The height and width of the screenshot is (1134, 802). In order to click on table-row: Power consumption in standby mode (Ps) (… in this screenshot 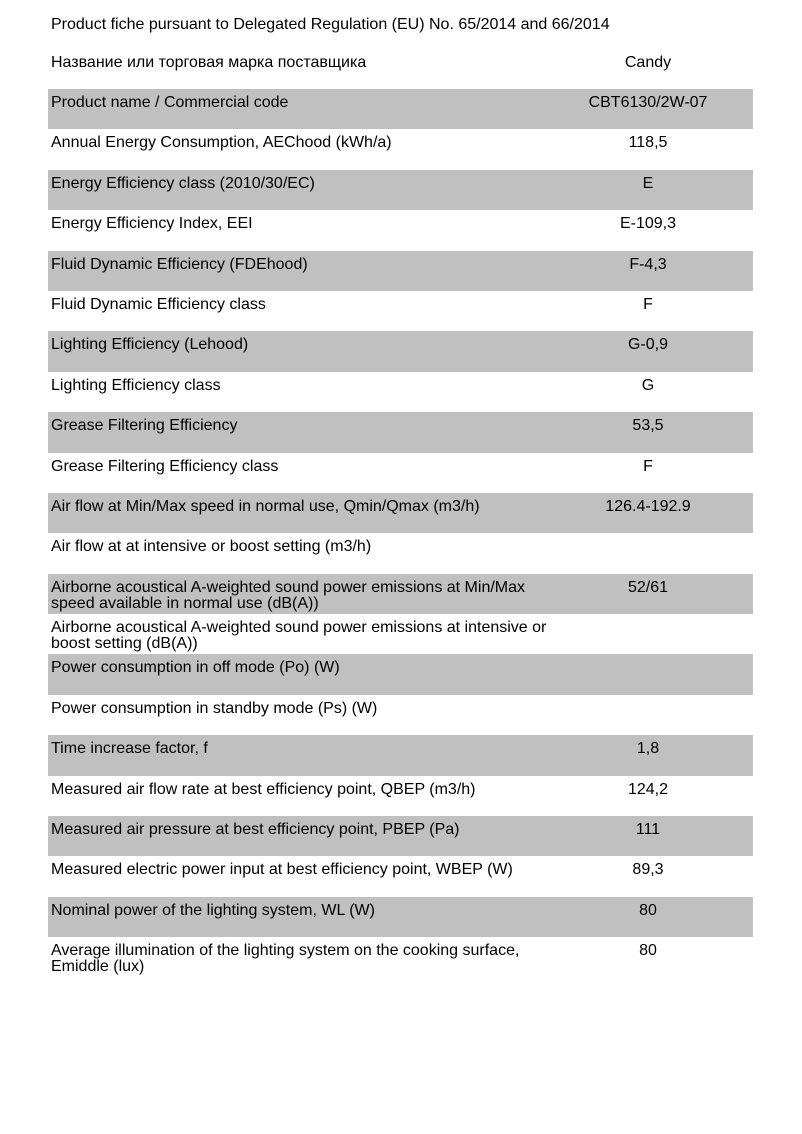, I will do `click(400, 715)`.